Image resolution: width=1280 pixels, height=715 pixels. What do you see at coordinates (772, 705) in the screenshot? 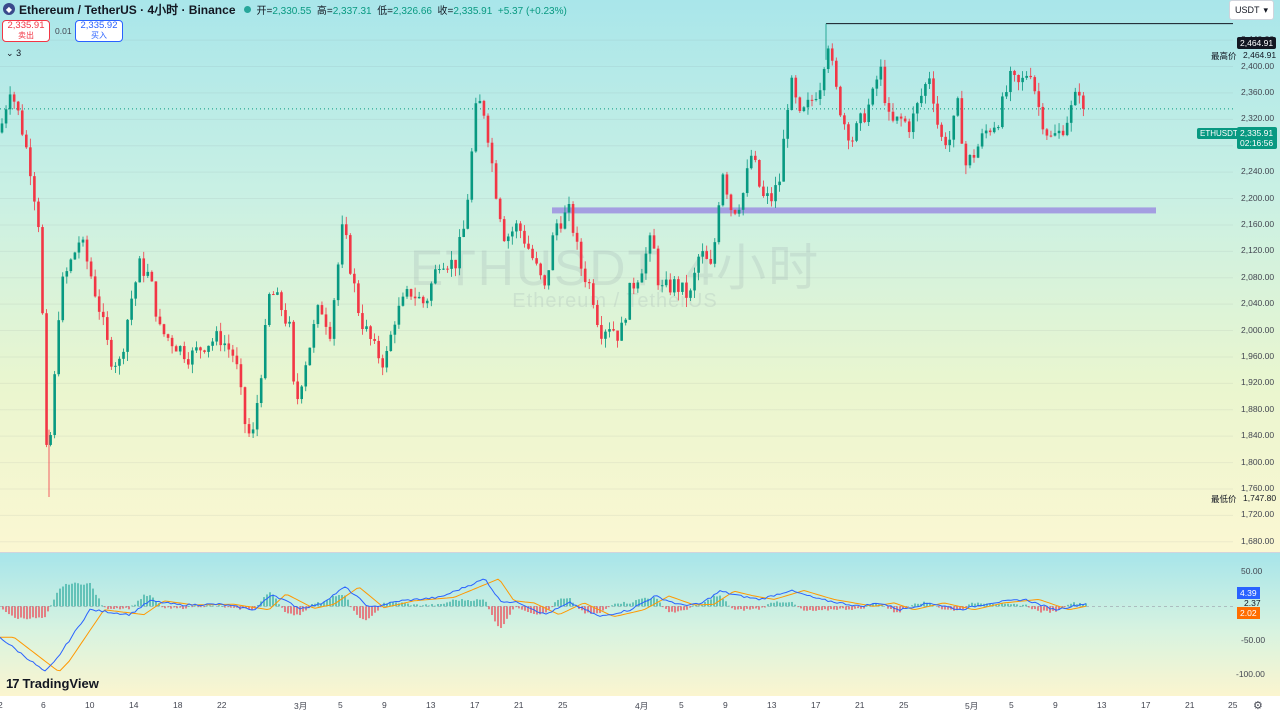
I see `time-tick-label: 13` at bounding box center [772, 705].